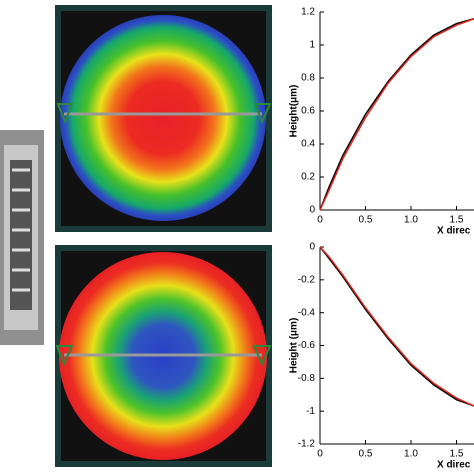 This screenshot has height=474, width=474. Describe the element at coordinates (294, 346) in the screenshot. I see `y-axis-label: Height (μm)` at that location.